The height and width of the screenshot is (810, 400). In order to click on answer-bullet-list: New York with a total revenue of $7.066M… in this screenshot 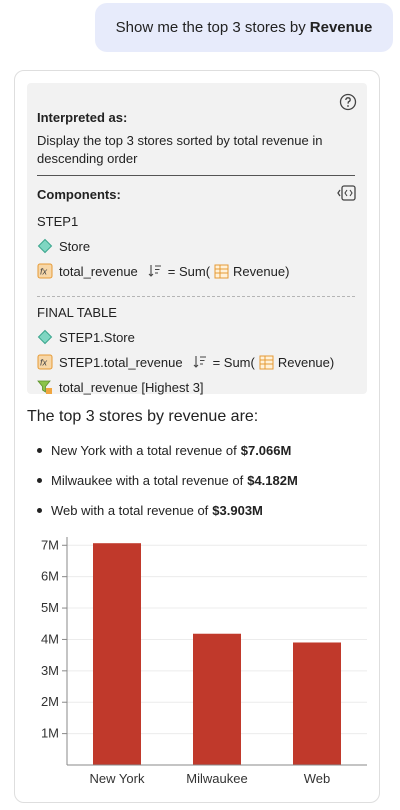, I will do `click(167, 480)`.